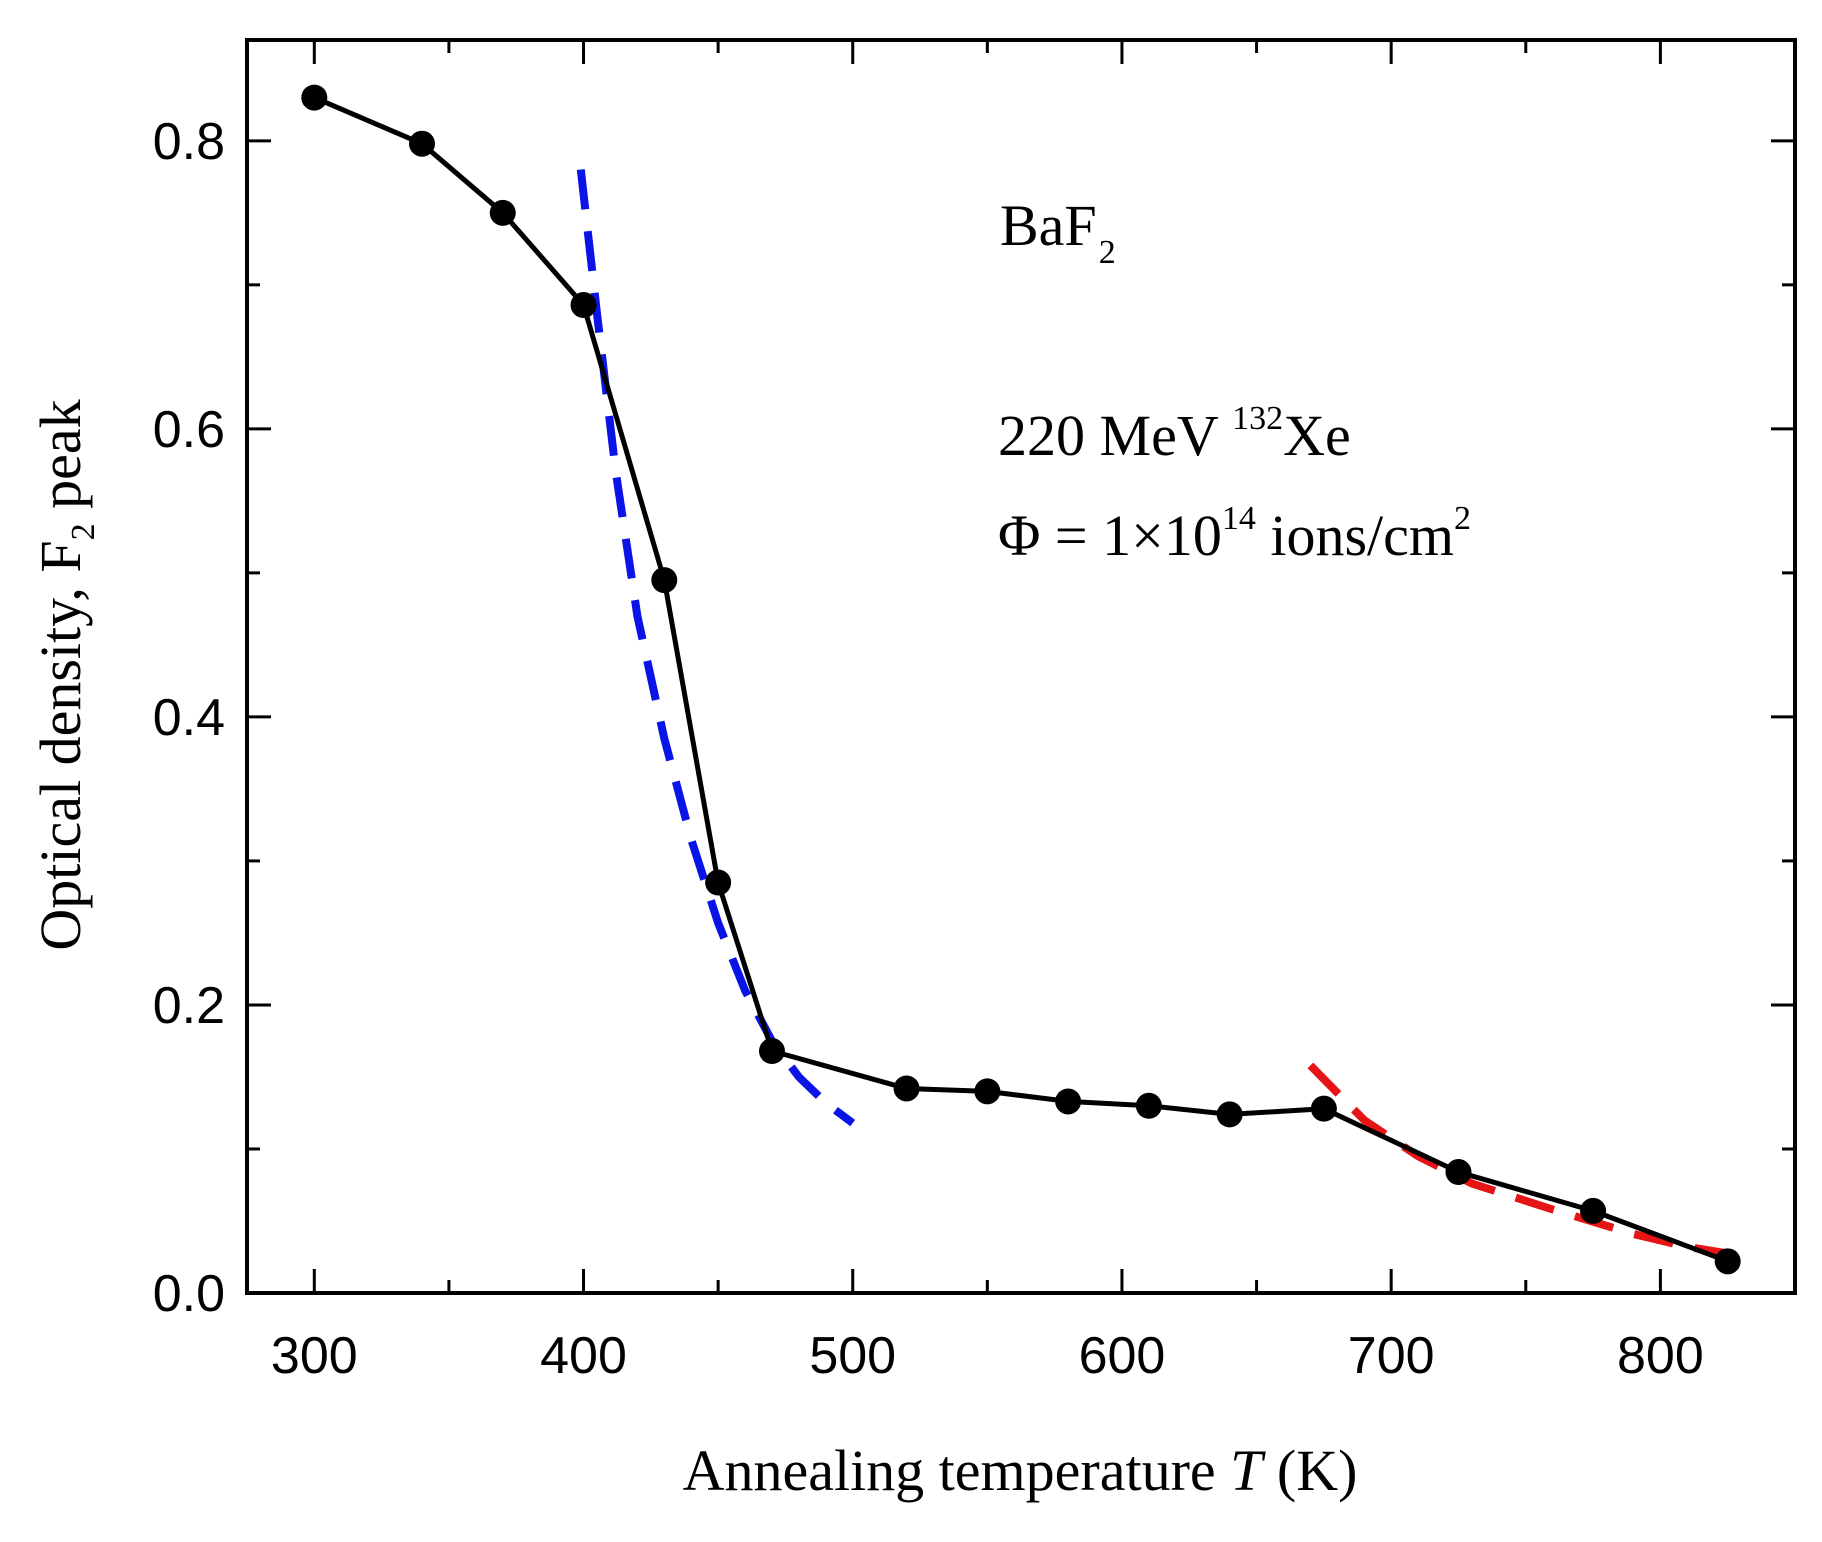 The width and height of the screenshot is (1822, 1542). I want to click on x-tick-labels: 300 400 500 600 700 800, so click(987, 1356).